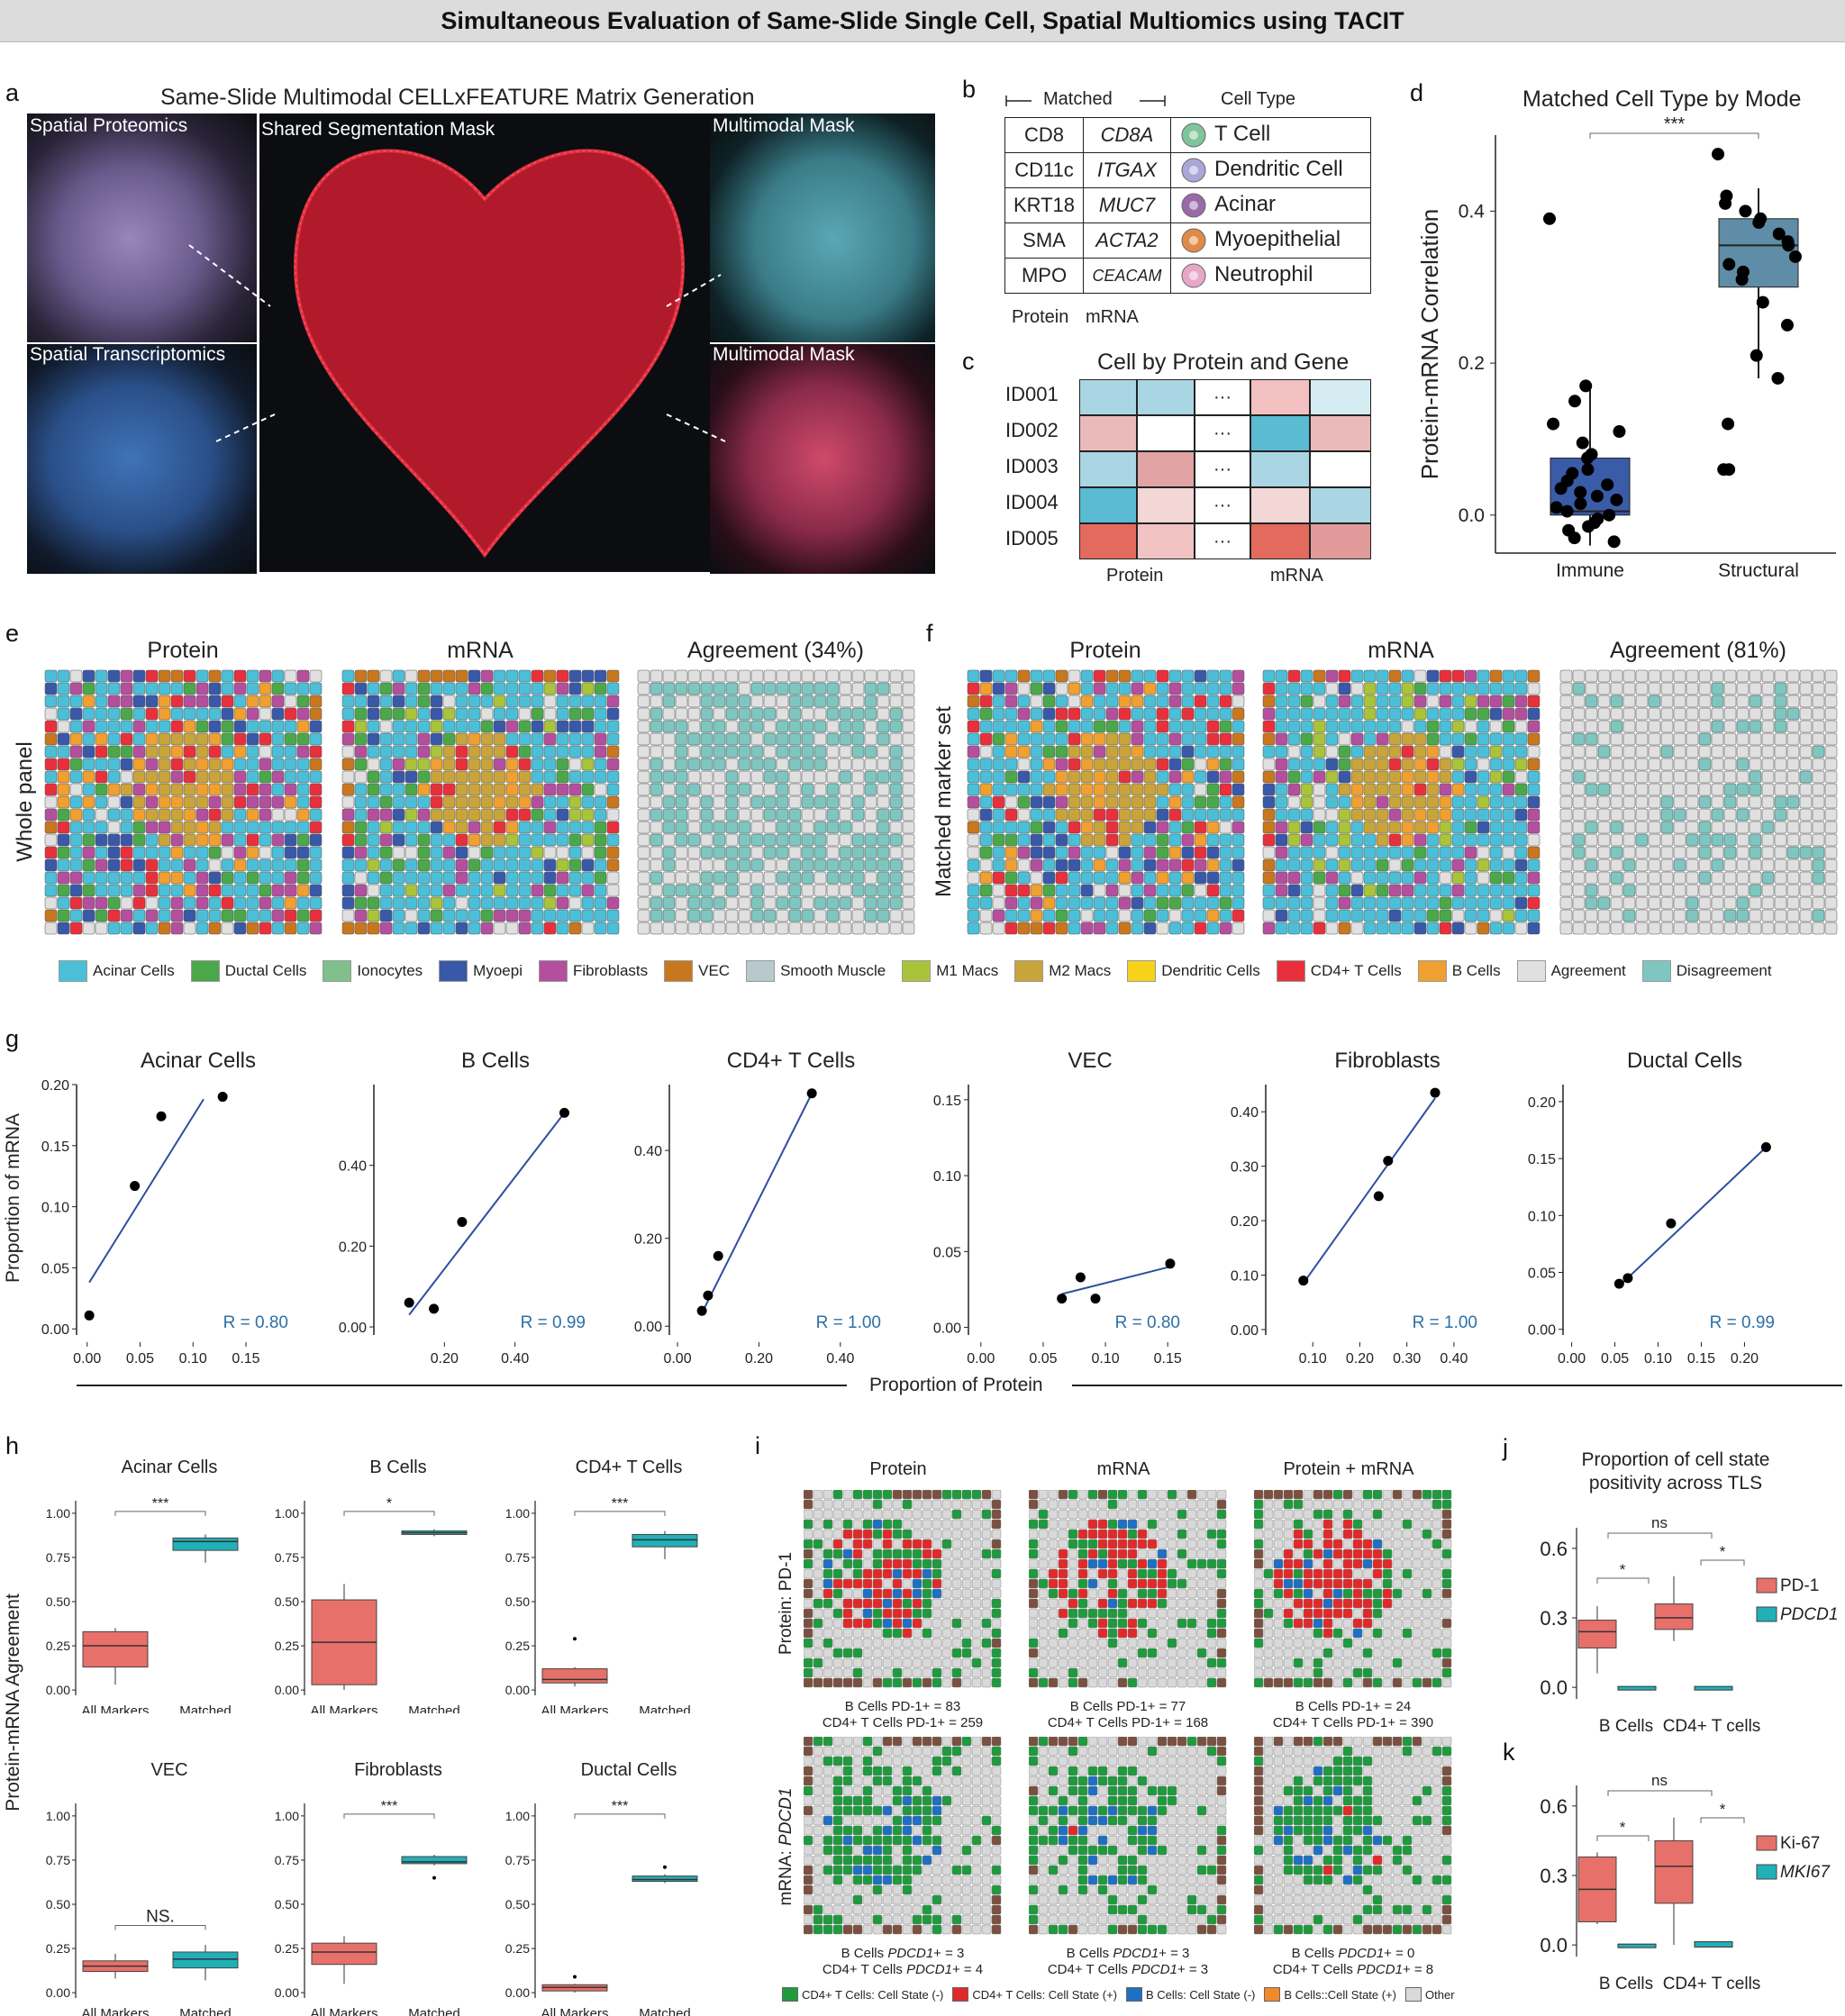 This screenshot has height=2016, width=1845. What do you see at coordinates (469, 288) in the screenshot?
I see `panel-a-arrows` at bounding box center [469, 288].